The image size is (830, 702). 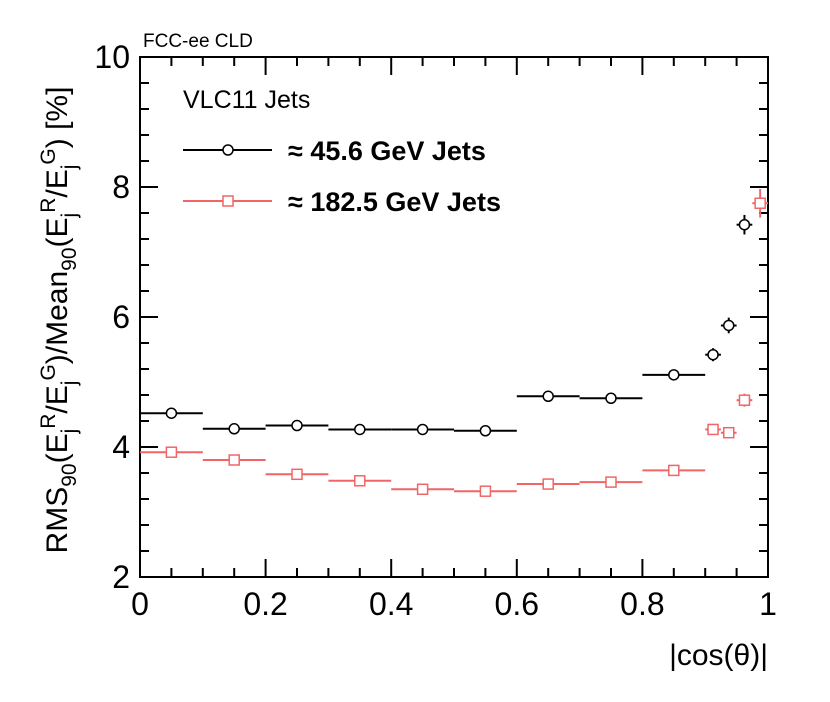 I want to click on y-tick-label: 6, so click(x=121, y=317).